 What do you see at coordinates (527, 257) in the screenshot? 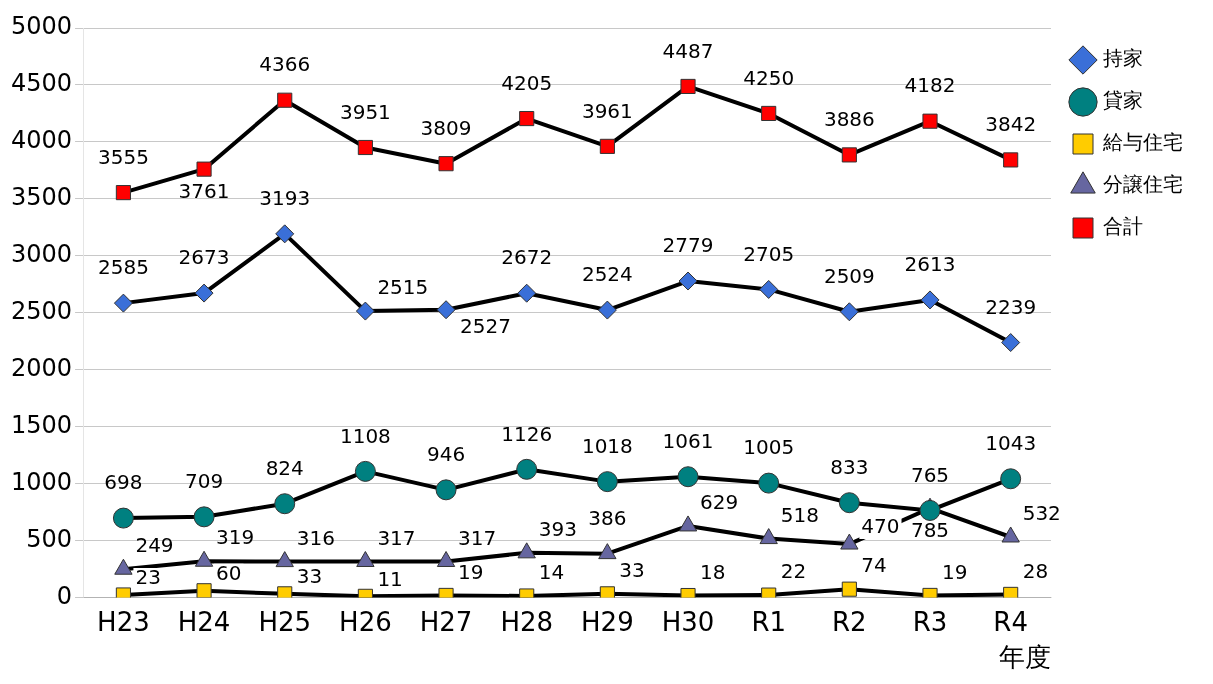
I see `data-label: 2672` at bounding box center [527, 257].